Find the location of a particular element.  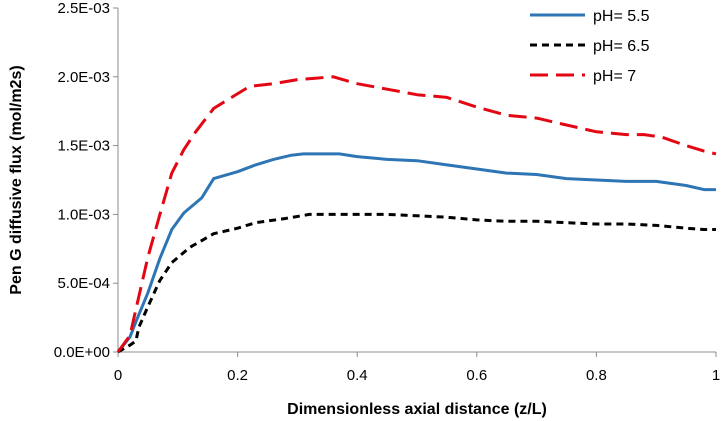

y-tick-label: 5.0E-04 is located at coordinates (83, 283).